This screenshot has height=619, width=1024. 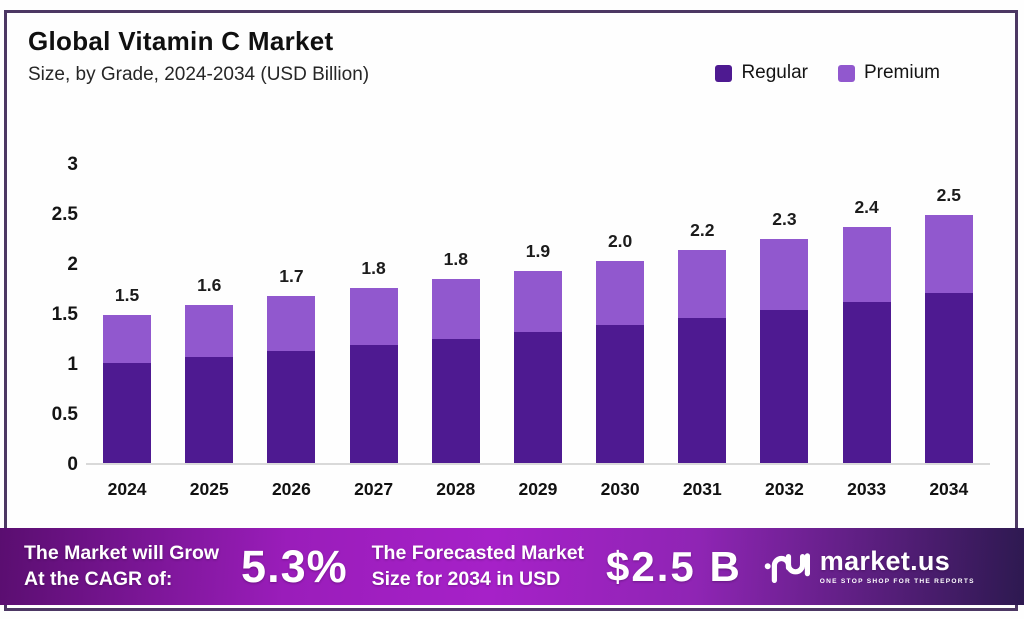 I want to click on legend-swatch-regular-icon, so click(x=724, y=73).